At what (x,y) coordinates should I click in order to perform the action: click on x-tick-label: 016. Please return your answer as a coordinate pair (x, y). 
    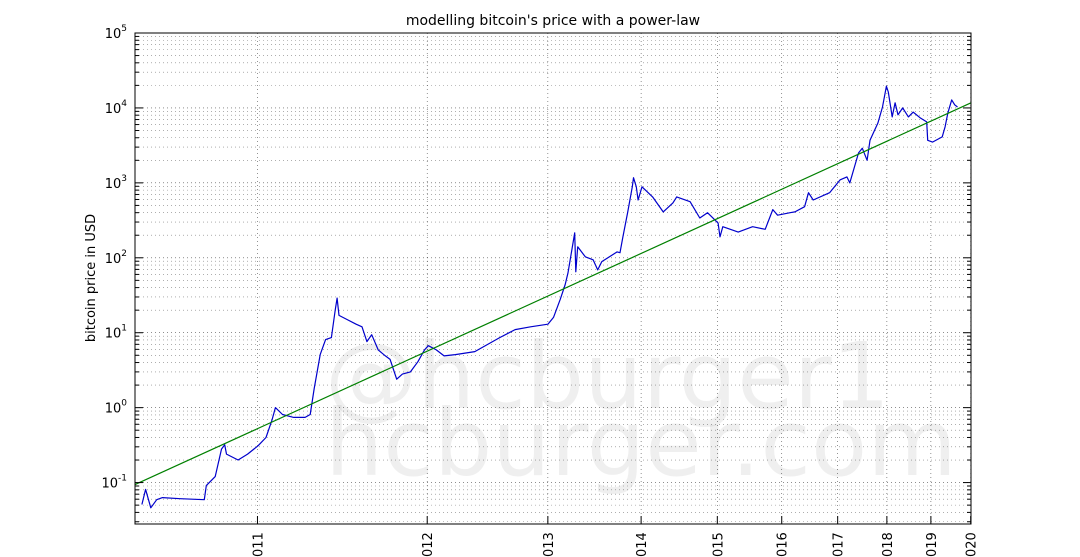
    Looking at the image, I should click on (783, 544).